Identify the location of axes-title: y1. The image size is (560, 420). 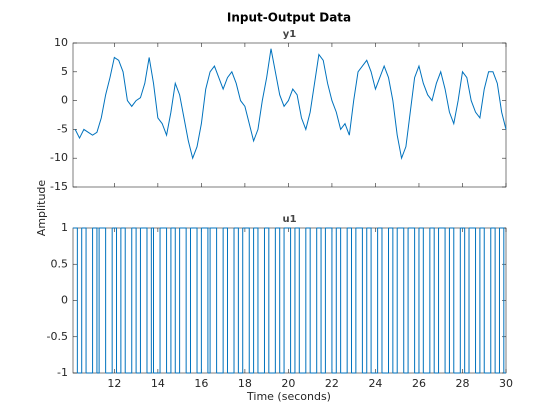
(290, 34).